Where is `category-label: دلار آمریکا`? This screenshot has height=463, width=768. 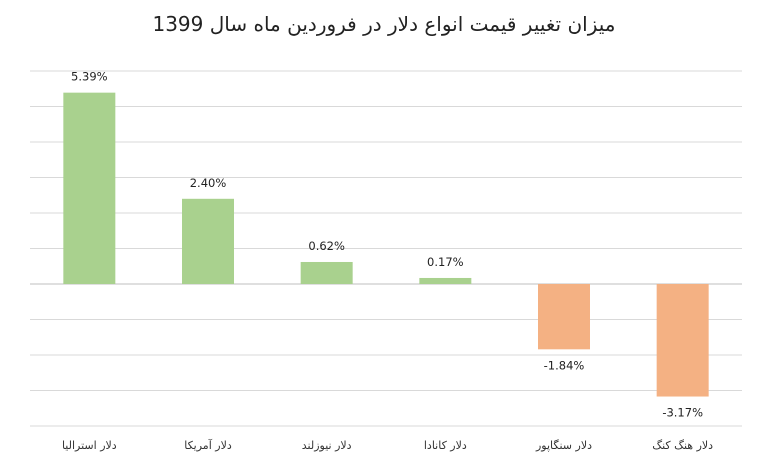 category-label: دلار آمریکا is located at coordinates (208, 445).